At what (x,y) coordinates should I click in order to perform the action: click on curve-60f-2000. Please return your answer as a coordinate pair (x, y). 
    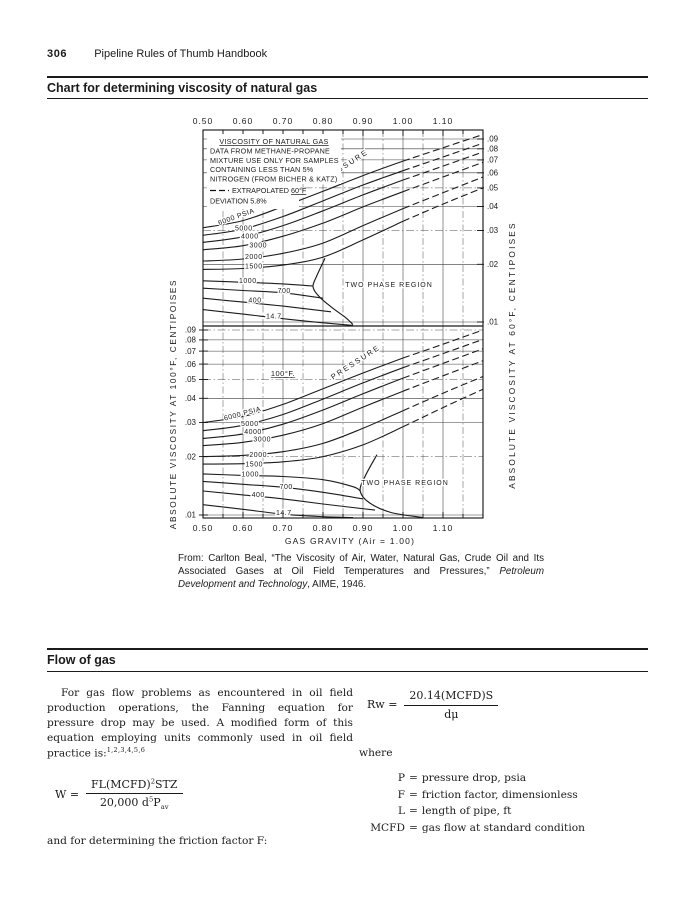
    Looking at the image, I should click on (303, 235).